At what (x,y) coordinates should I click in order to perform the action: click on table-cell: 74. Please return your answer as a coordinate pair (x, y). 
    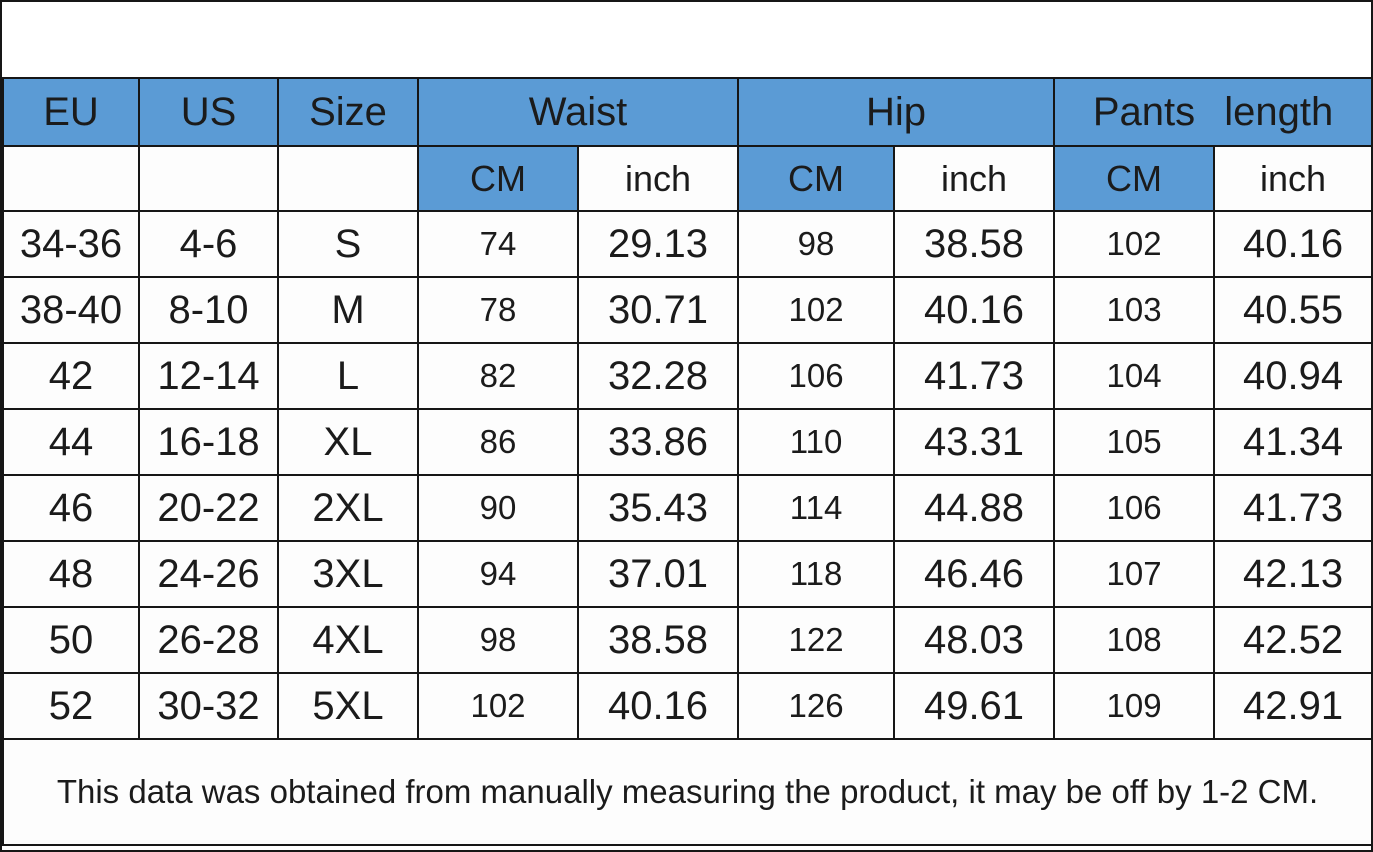
    Looking at the image, I should click on (498, 244).